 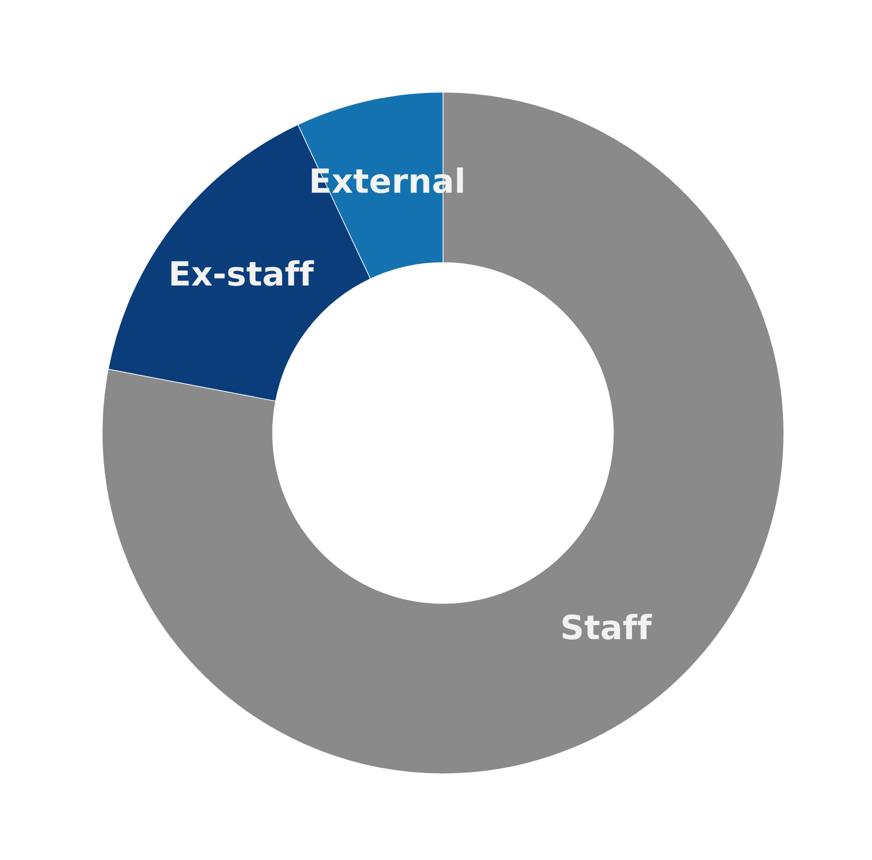 What do you see at coordinates (242, 273) in the screenshot?
I see `slice-label: Ex-staff` at bounding box center [242, 273].